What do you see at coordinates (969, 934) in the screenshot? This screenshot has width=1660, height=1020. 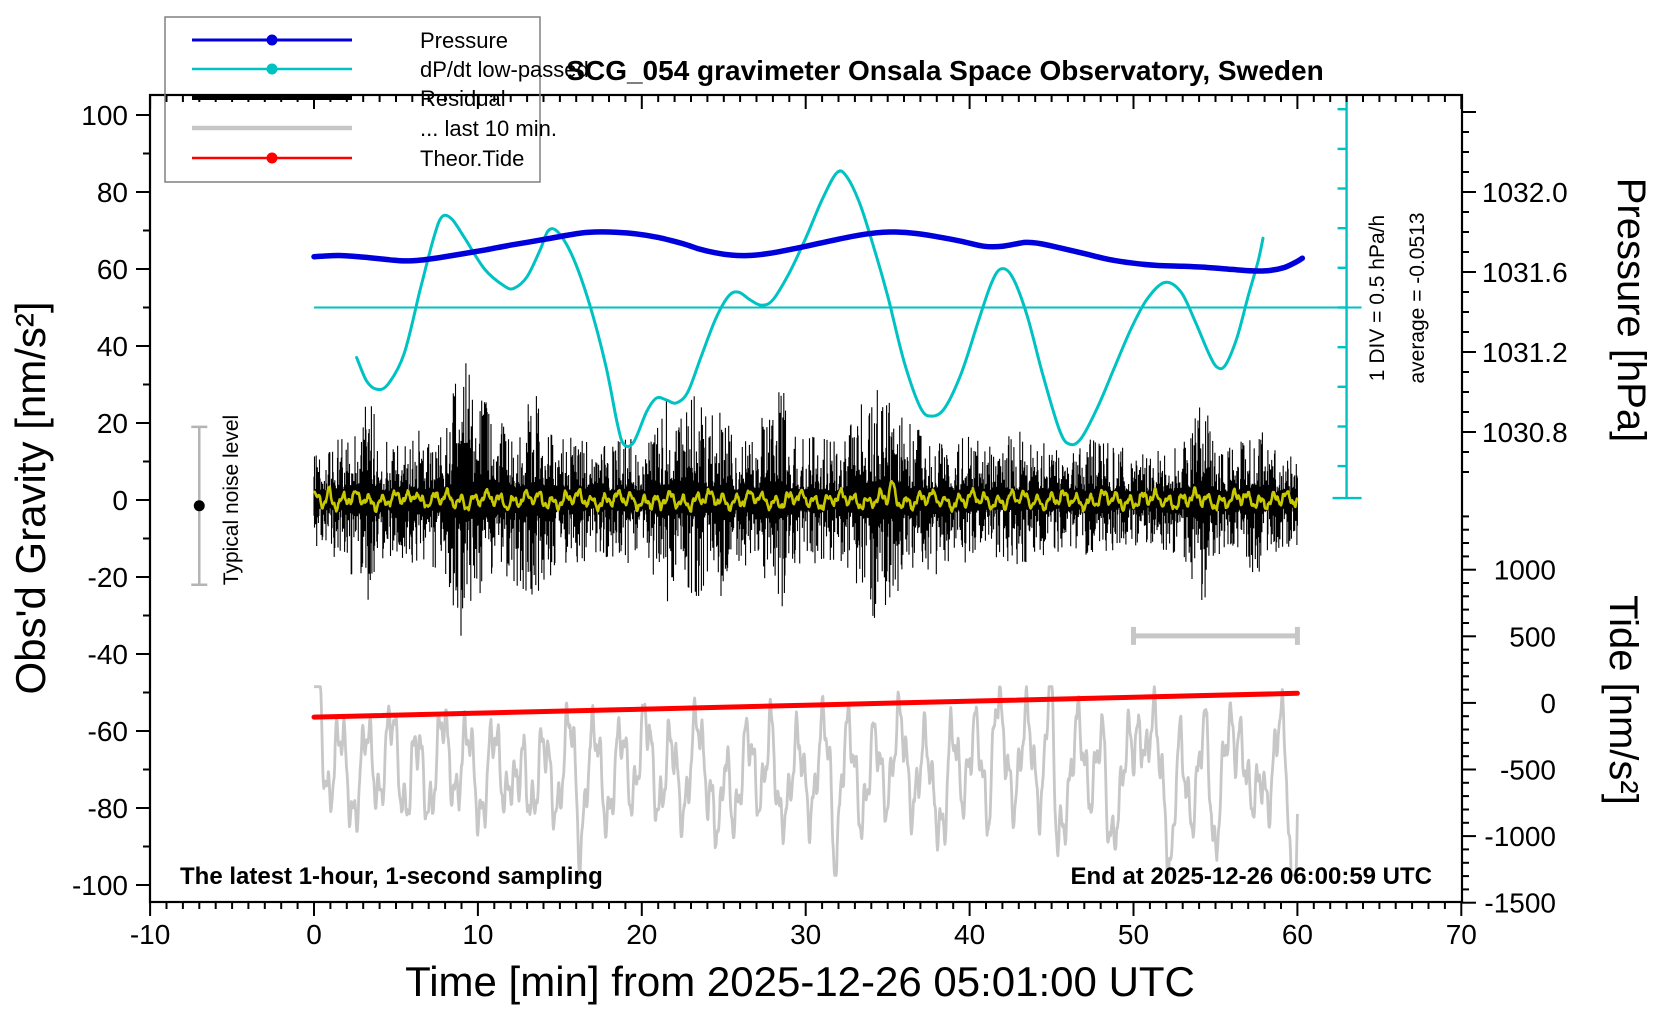 I see `x-tick-label: 40` at bounding box center [969, 934].